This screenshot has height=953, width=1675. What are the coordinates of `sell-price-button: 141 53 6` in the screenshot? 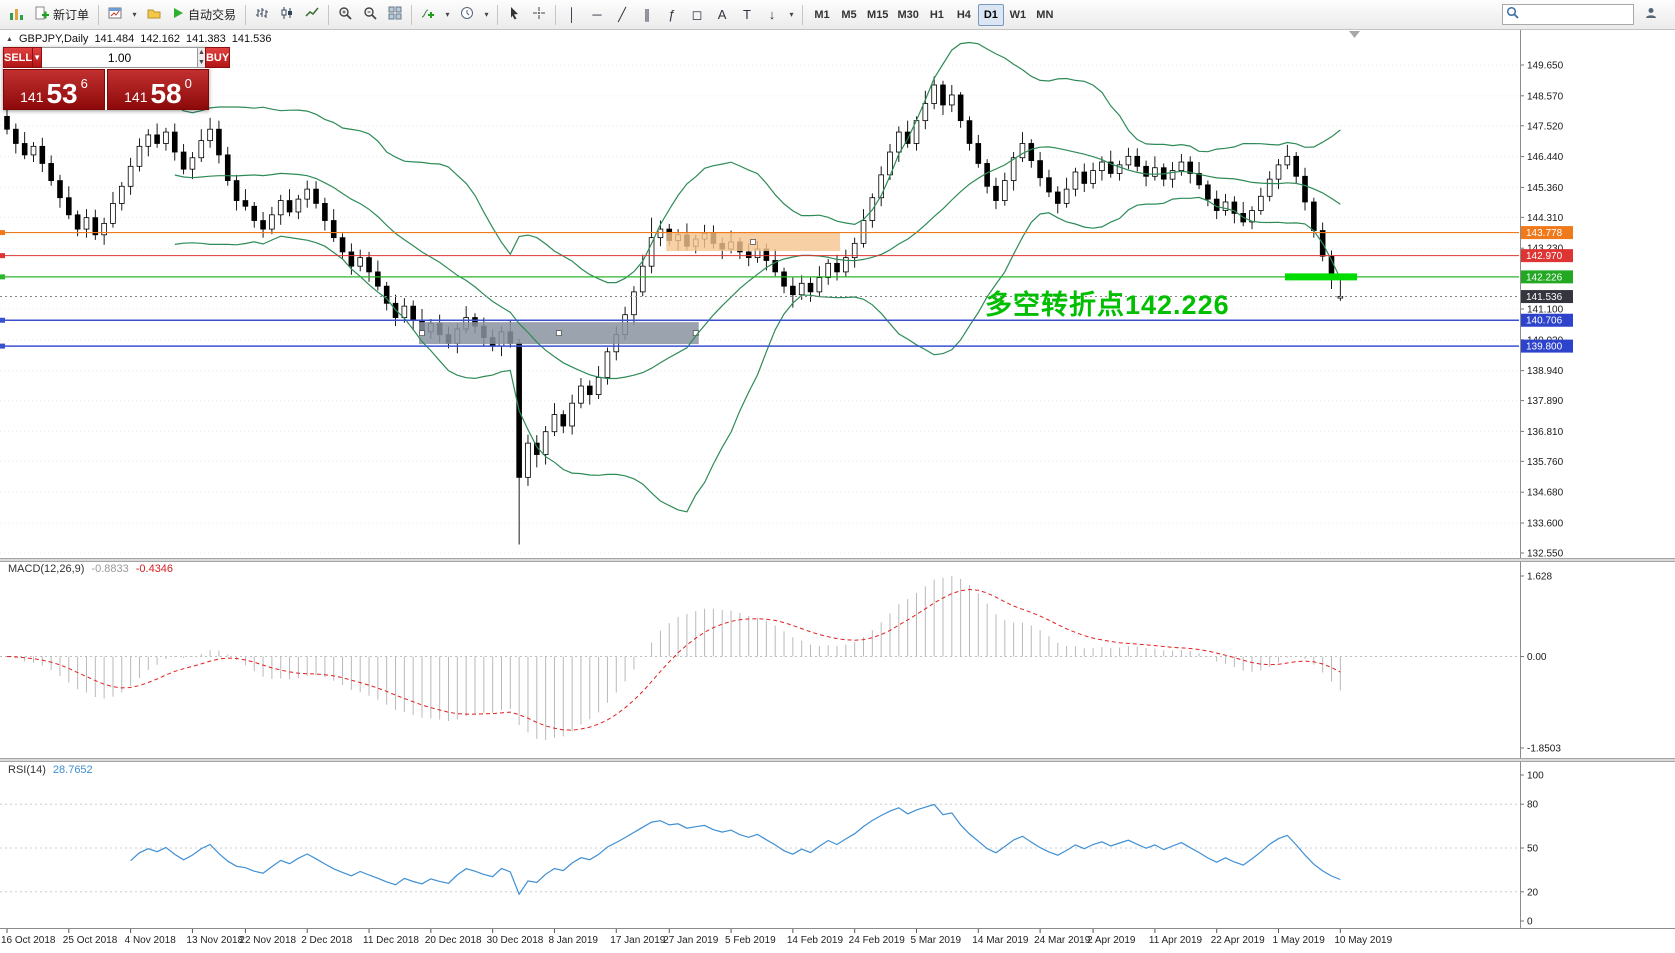 It's located at (54, 89).